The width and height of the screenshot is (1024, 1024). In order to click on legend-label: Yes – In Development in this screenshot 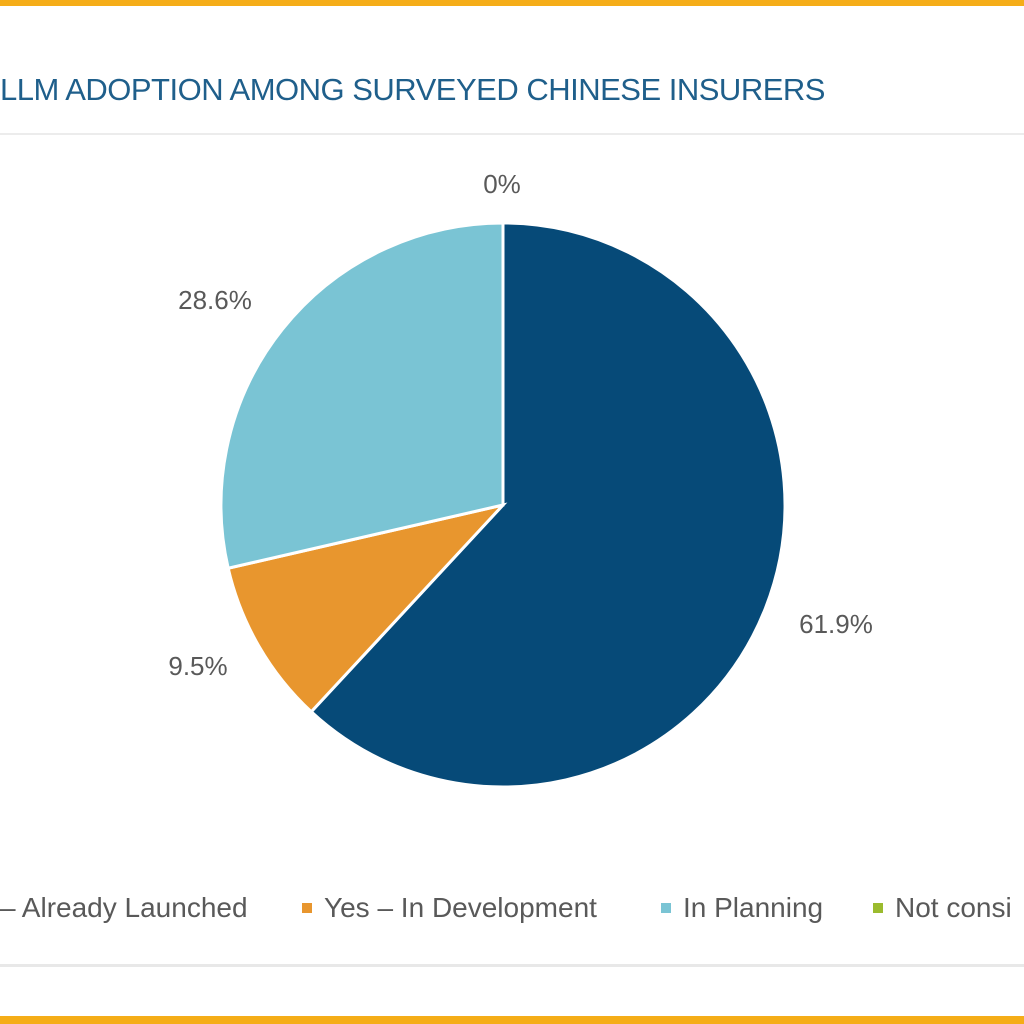, I will do `click(460, 907)`.